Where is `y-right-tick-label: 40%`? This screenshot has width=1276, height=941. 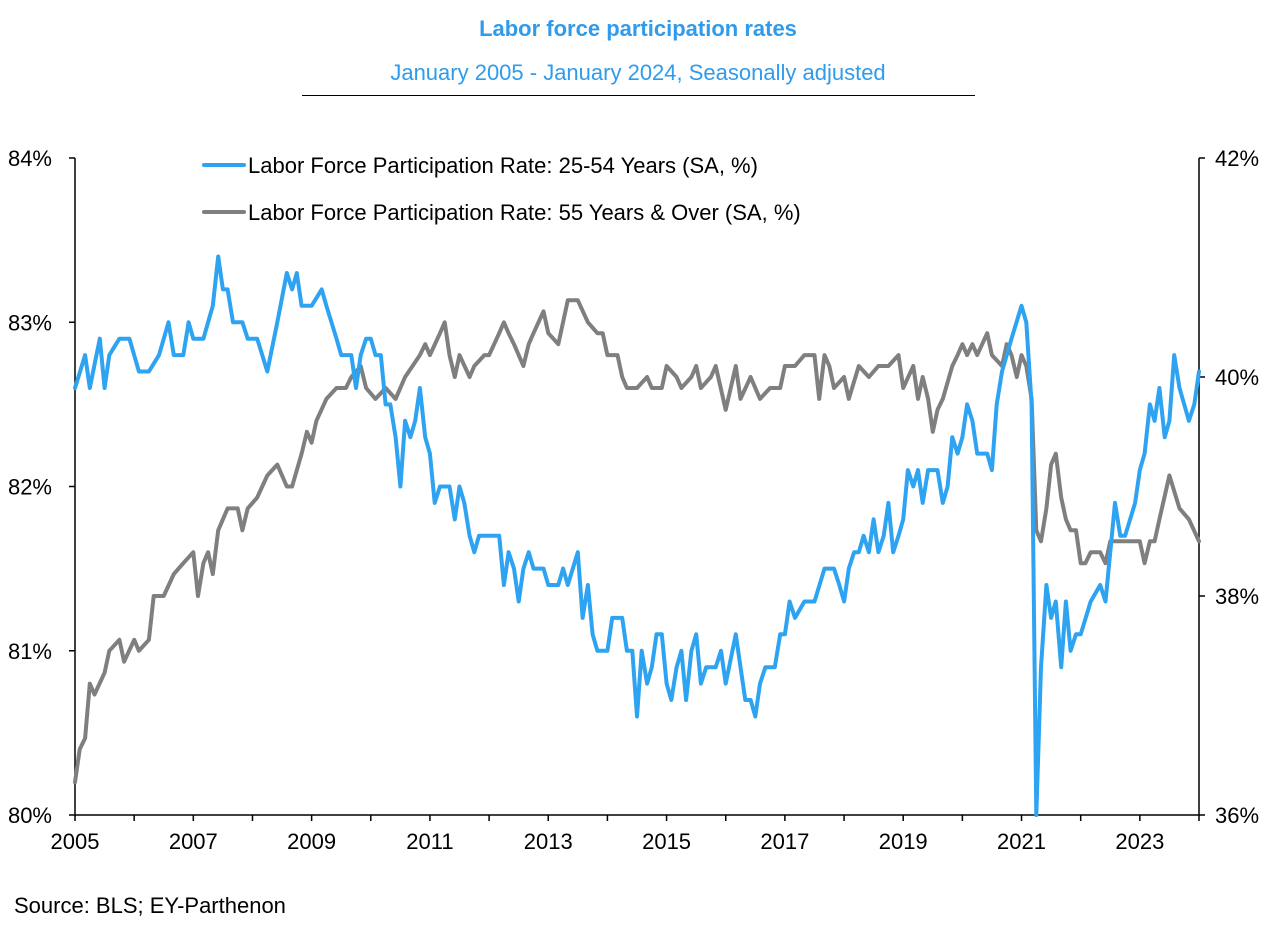 y-right-tick-label: 40% is located at coordinates (1237, 377).